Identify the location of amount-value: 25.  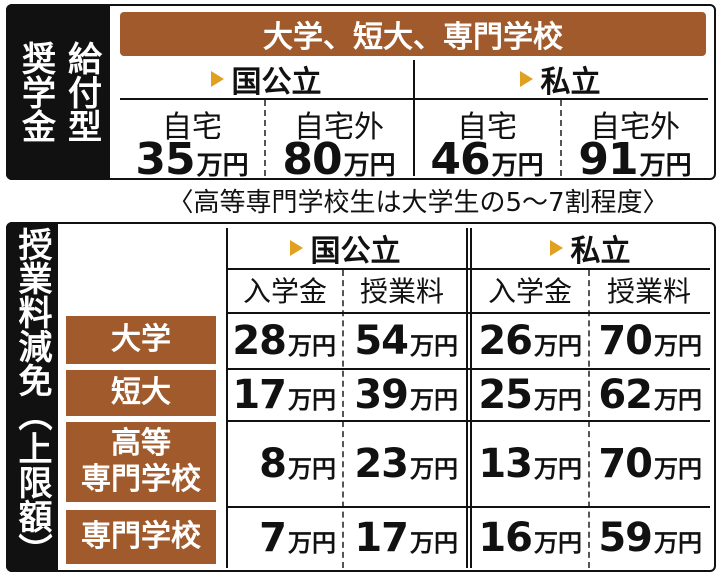
(505, 395).